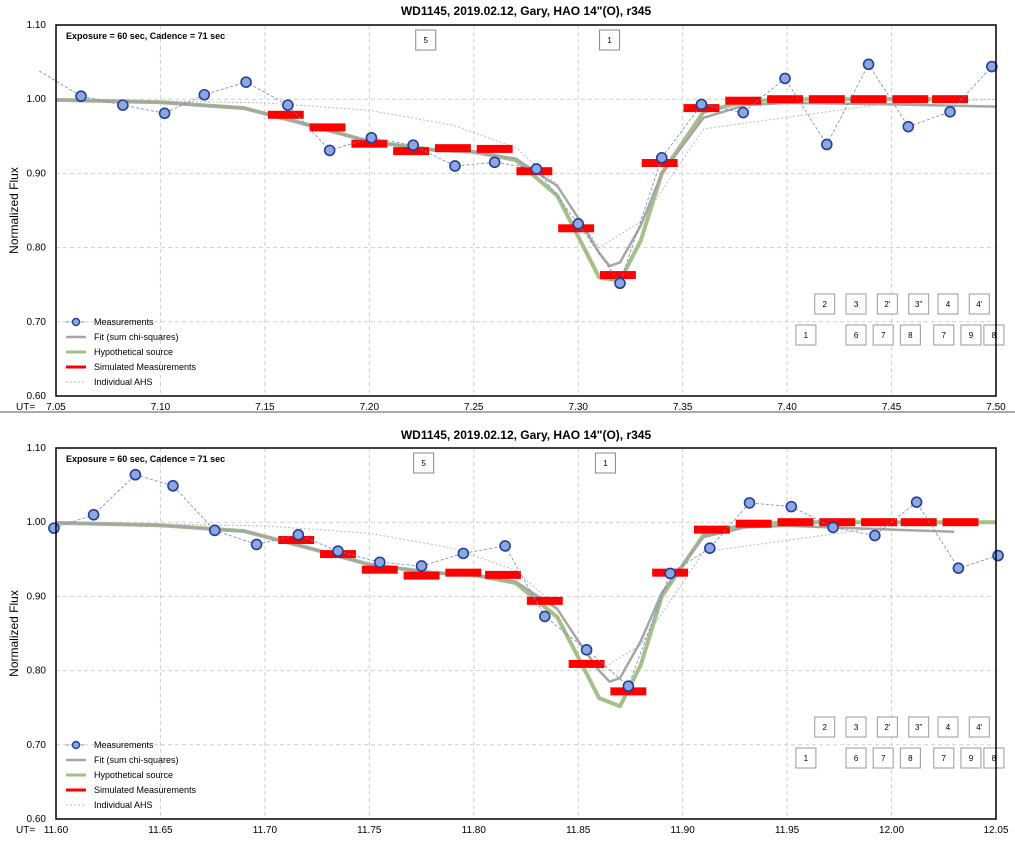 The image size is (1015, 843). I want to click on x-tick-label: 11.85, so click(578, 830).